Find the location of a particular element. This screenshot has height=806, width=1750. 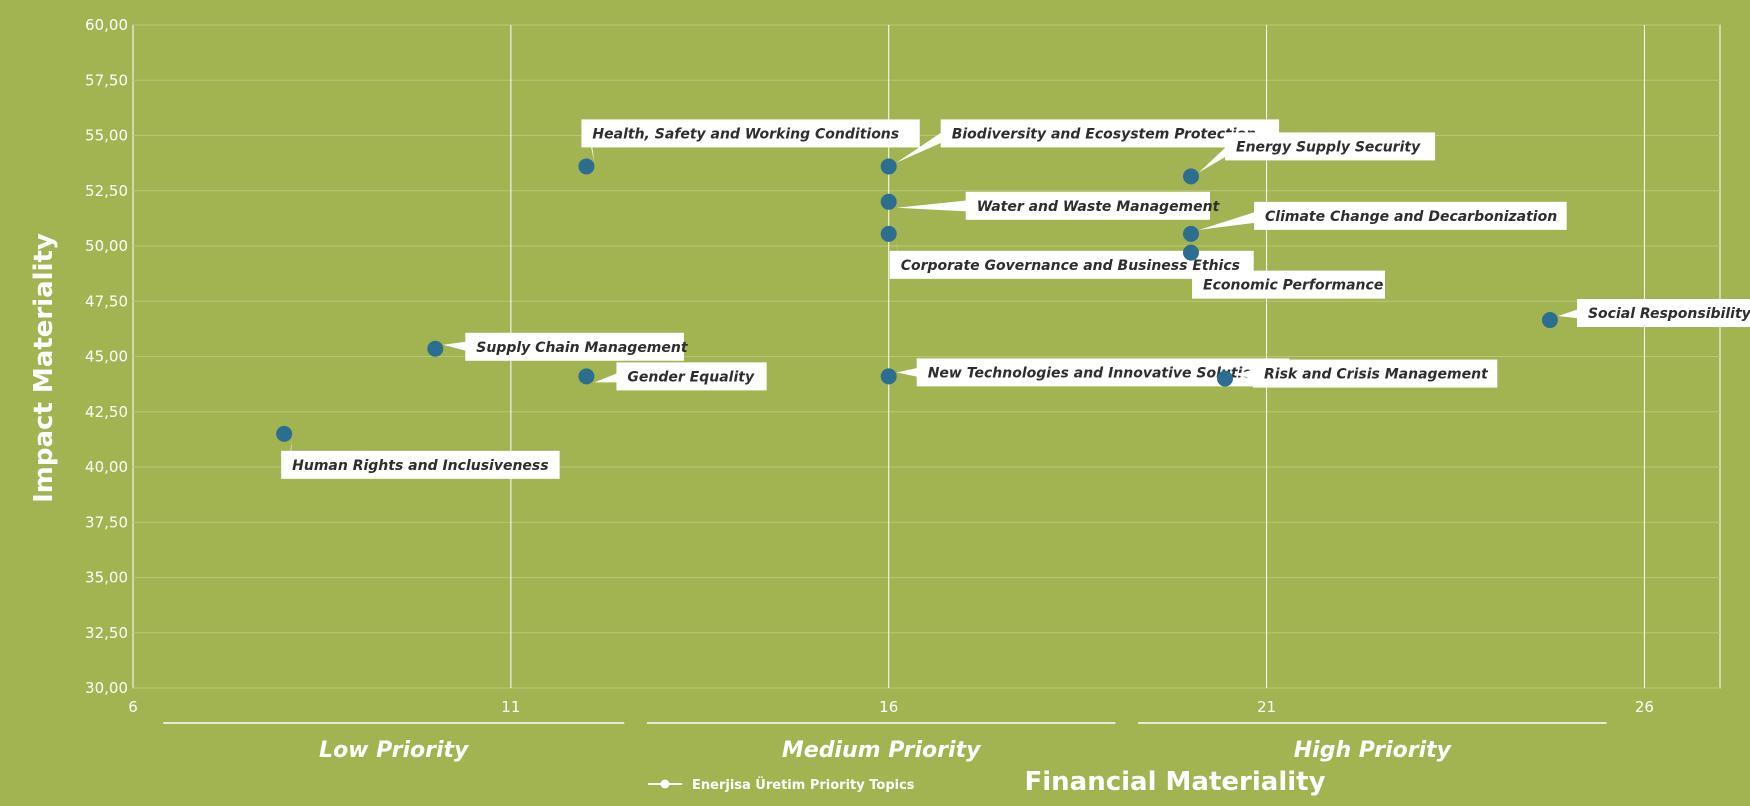

priority-band-label: Medium Priority is located at coordinates (882, 750).